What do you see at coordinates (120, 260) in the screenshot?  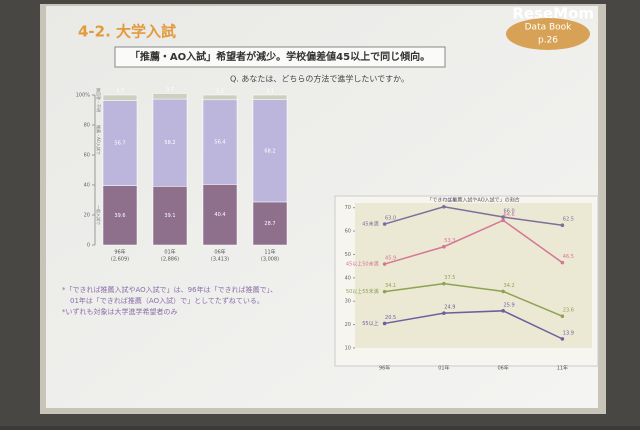 I see `x-tick-note: (2,609)` at bounding box center [120, 260].